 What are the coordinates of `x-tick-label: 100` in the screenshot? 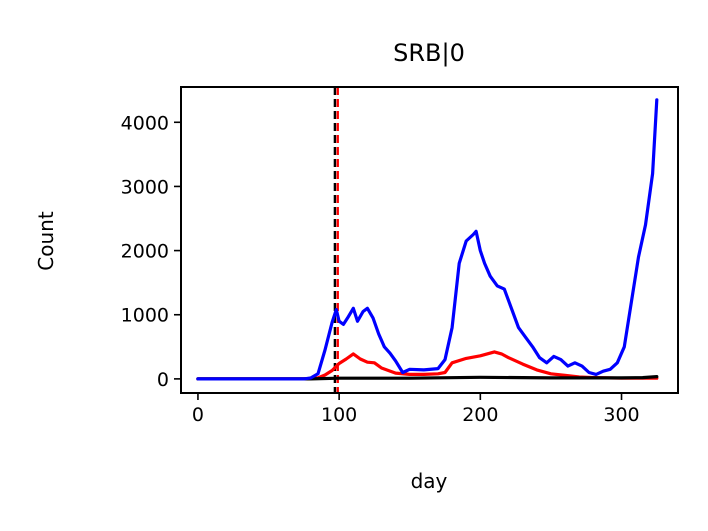 It's located at (339, 415).